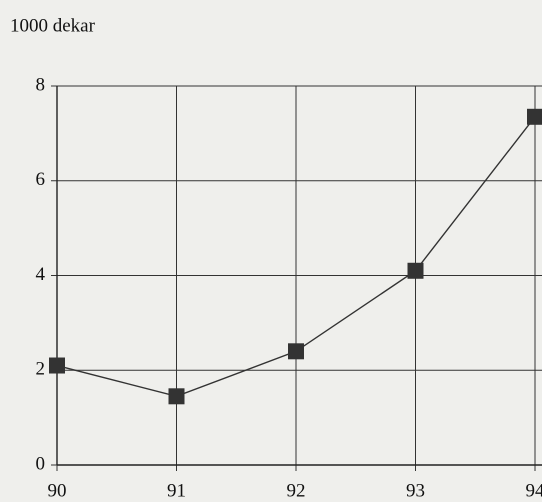 The image size is (542, 502). Describe the element at coordinates (41, 274) in the screenshot. I see `y-tick-label: 4` at that location.